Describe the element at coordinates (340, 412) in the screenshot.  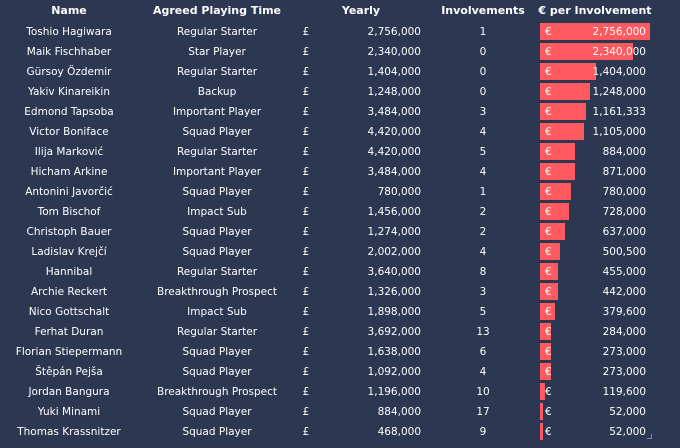
I see `table-row: Yuki Minami Squad Player £884,000 17 €52,000` at that location.